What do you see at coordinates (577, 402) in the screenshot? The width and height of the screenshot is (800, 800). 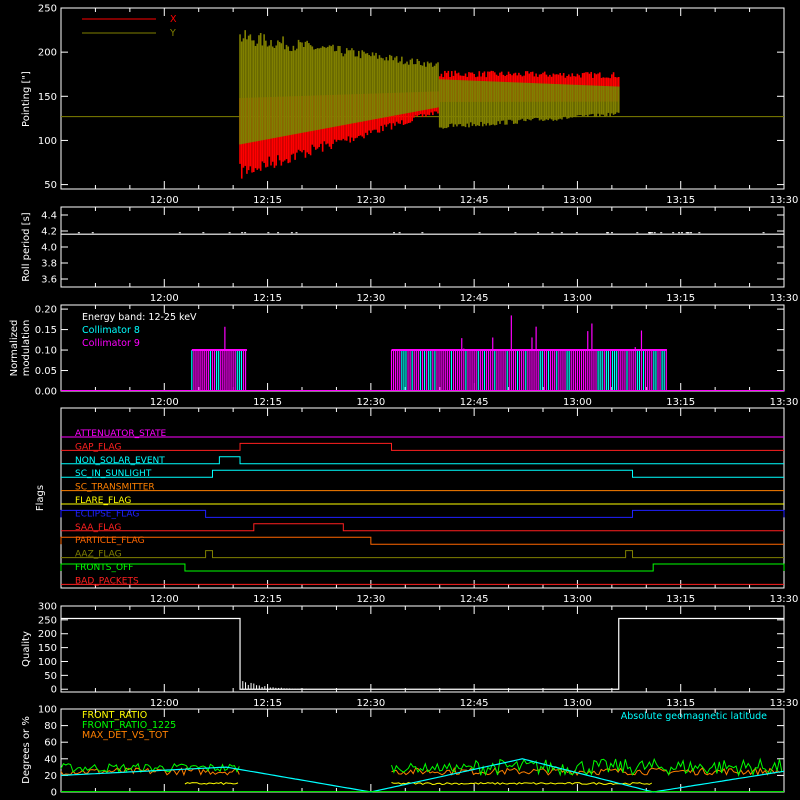 I see `modulation-x-tick-label: 13:00` at bounding box center [577, 402].